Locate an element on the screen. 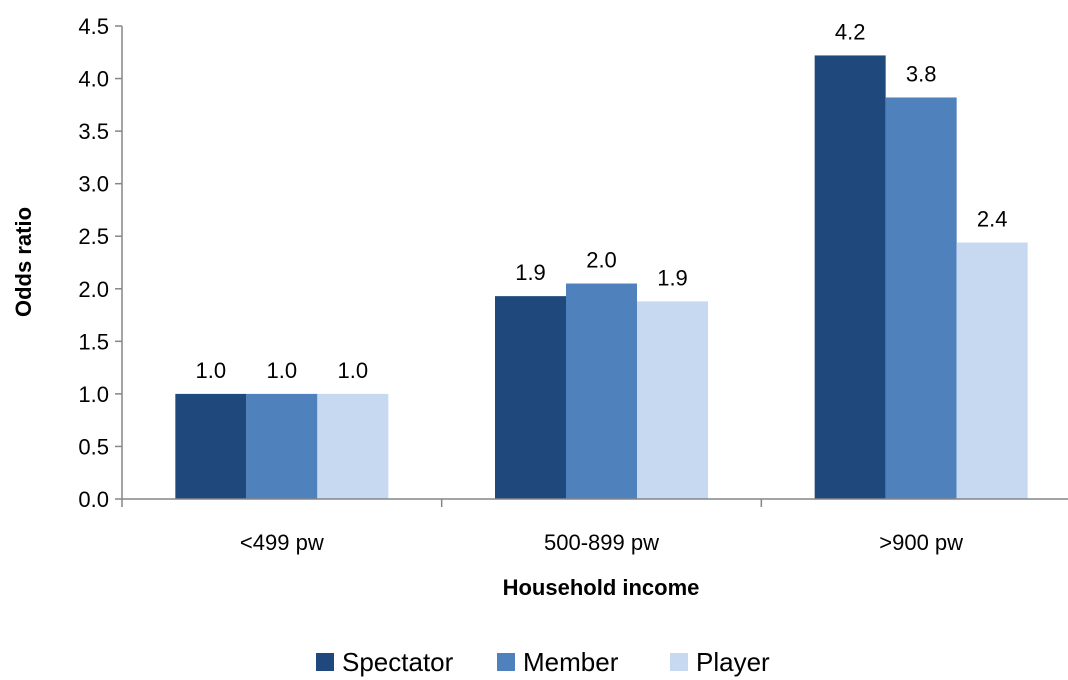 The image size is (1068, 680). x-category-label: 500-899 pw is located at coordinates (601, 542).